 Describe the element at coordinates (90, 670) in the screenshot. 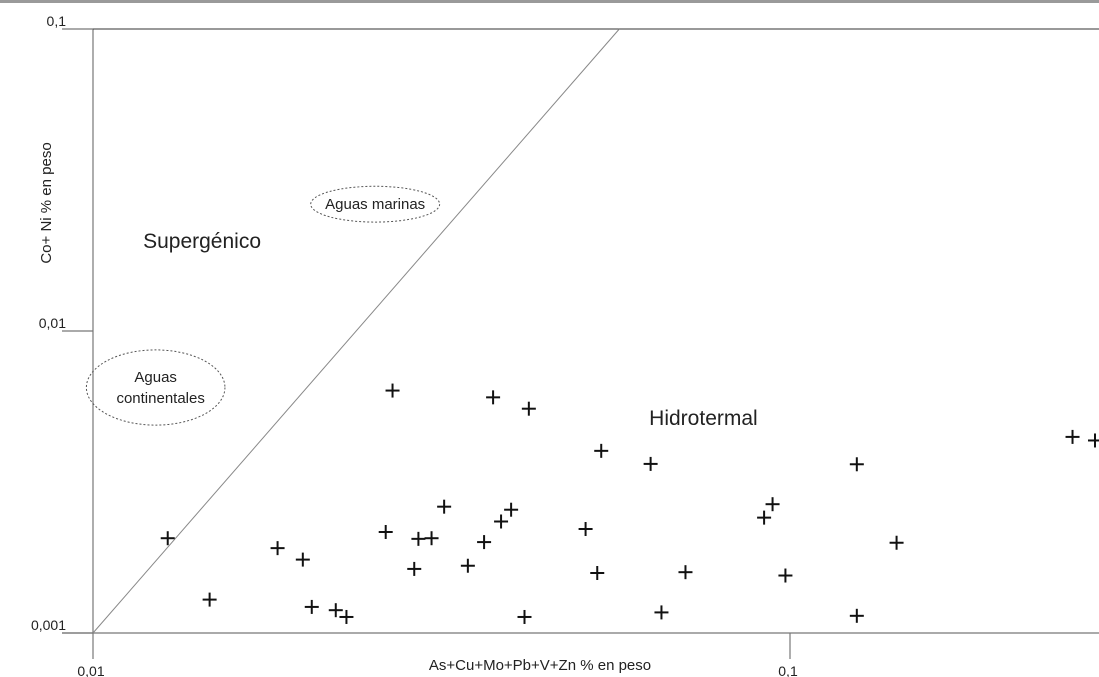

I see `x-tick-label: 0,01` at that location.